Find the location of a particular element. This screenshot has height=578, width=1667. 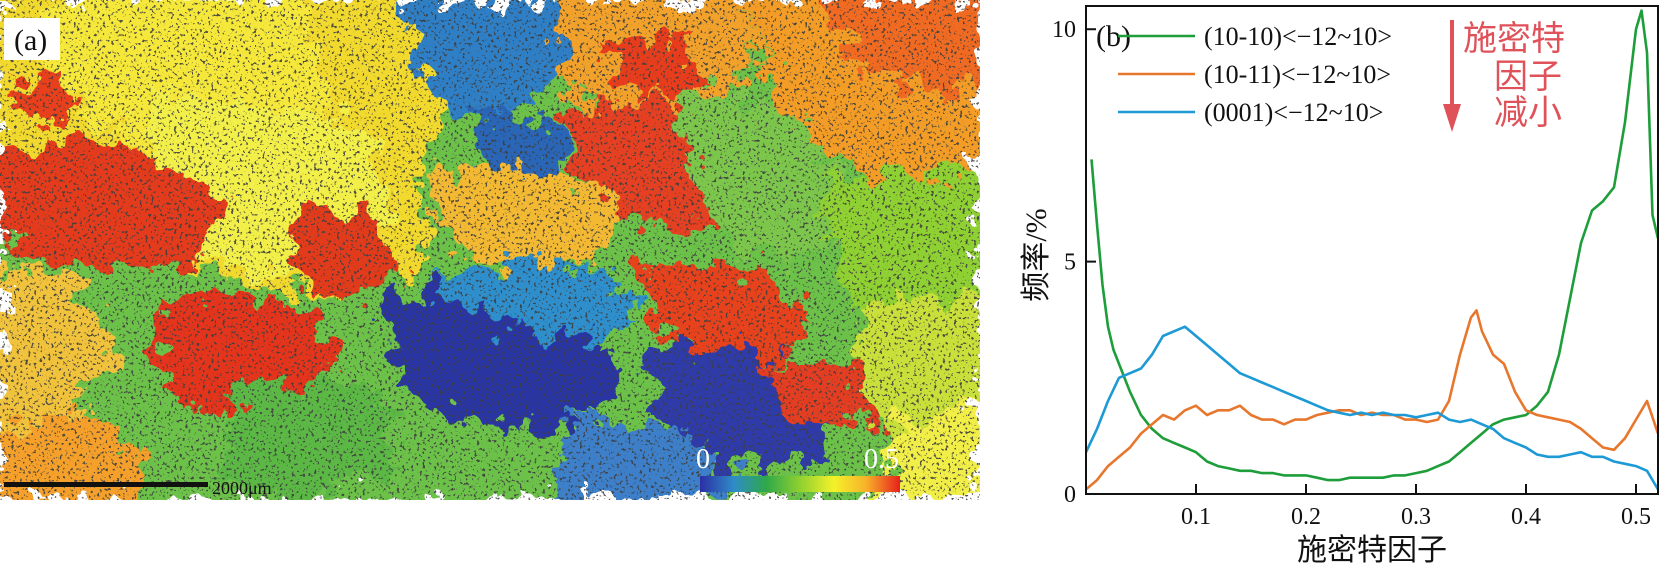

y-tick-label: 0 is located at coordinates (1070, 495).